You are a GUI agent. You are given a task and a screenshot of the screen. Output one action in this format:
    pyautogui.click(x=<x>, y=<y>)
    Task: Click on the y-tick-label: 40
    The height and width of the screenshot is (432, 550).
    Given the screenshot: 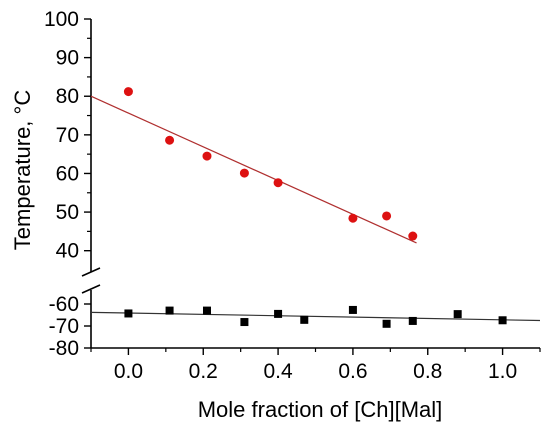 What is the action you would take?
    pyautogui.click(x=67, y=251)
    